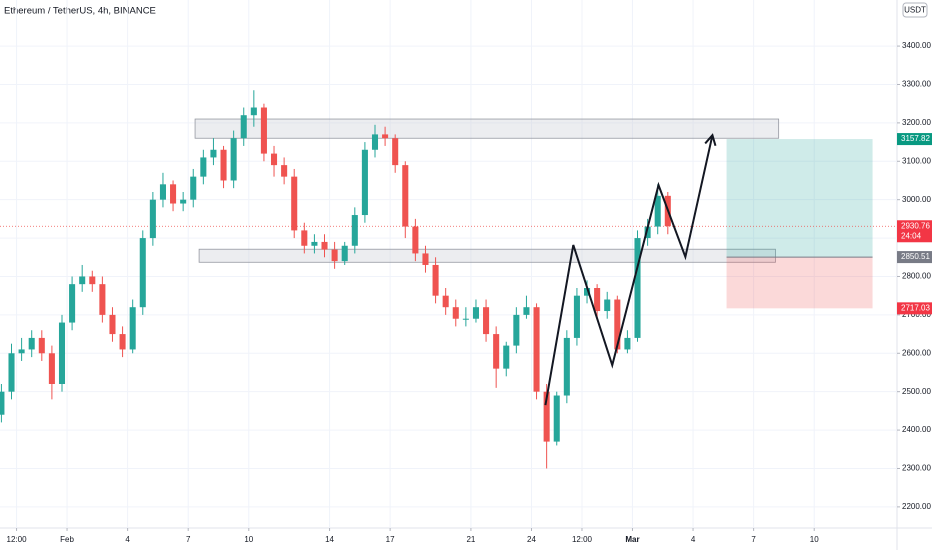 The height and width of the screenshot is (550, 932). I want to click on last-price-label: 2930.76, so click(915, 225).